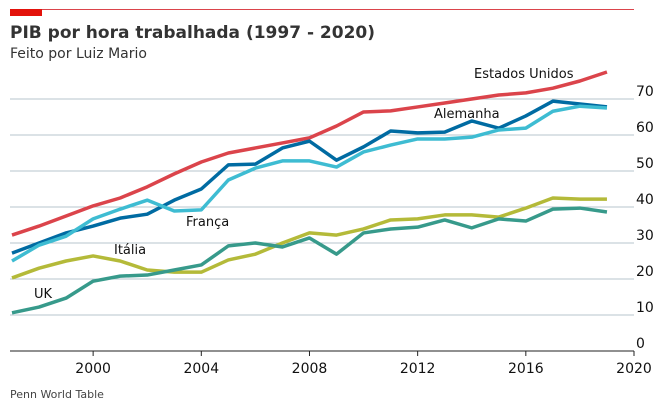 This screenshot has width=665, height=410. Describe the element at coordinates (645, 128) in the screenshot. I see `y-tick-label: 60` at that location.